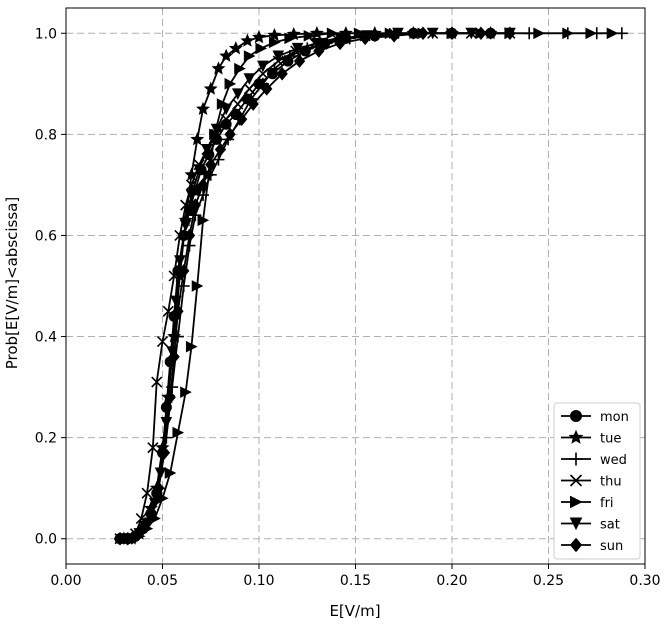 Image resolution: width=664 pixels, height=624 pixels. What do you see at coordinates (46, 439) in the screenshot?
I see `y-tick-label-1: 0.2` at bounding box center [46, 439].